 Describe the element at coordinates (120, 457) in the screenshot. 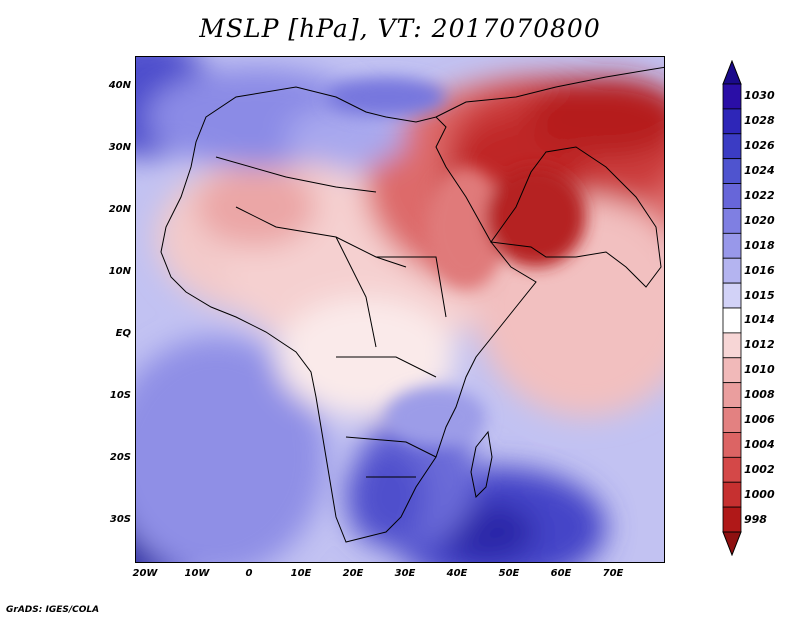

I see `y-tick-label: 20S` at that location.